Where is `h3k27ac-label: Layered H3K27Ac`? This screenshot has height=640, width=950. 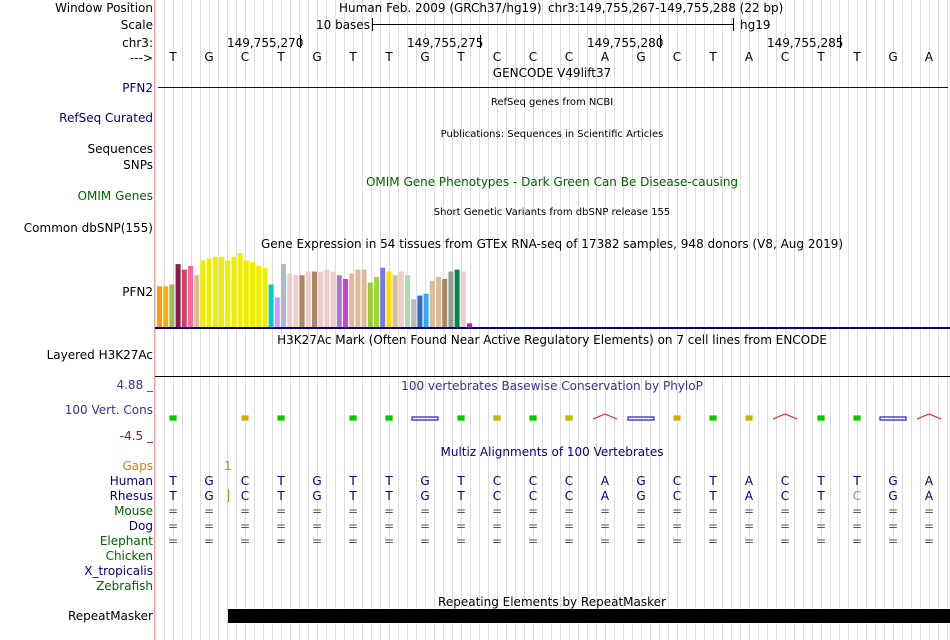 h3k27ac-label: Layered H3K27Ac is located at coordinates (99, 355).